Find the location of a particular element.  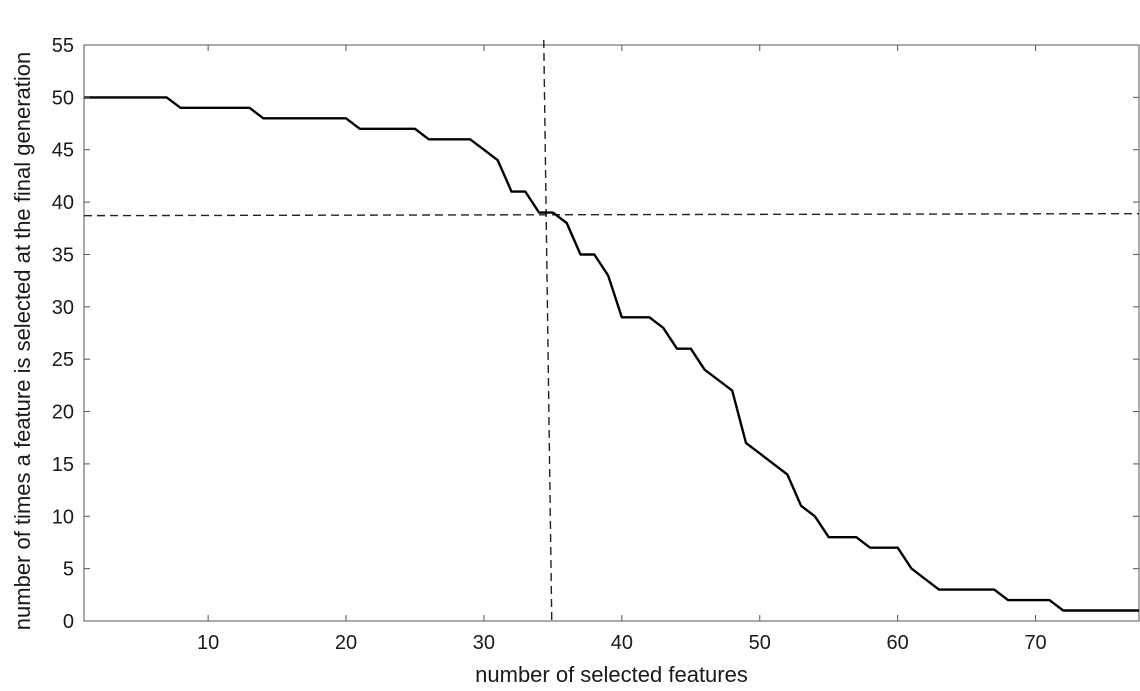

y-tick-label: 50 is located at coordinates (63, 98).